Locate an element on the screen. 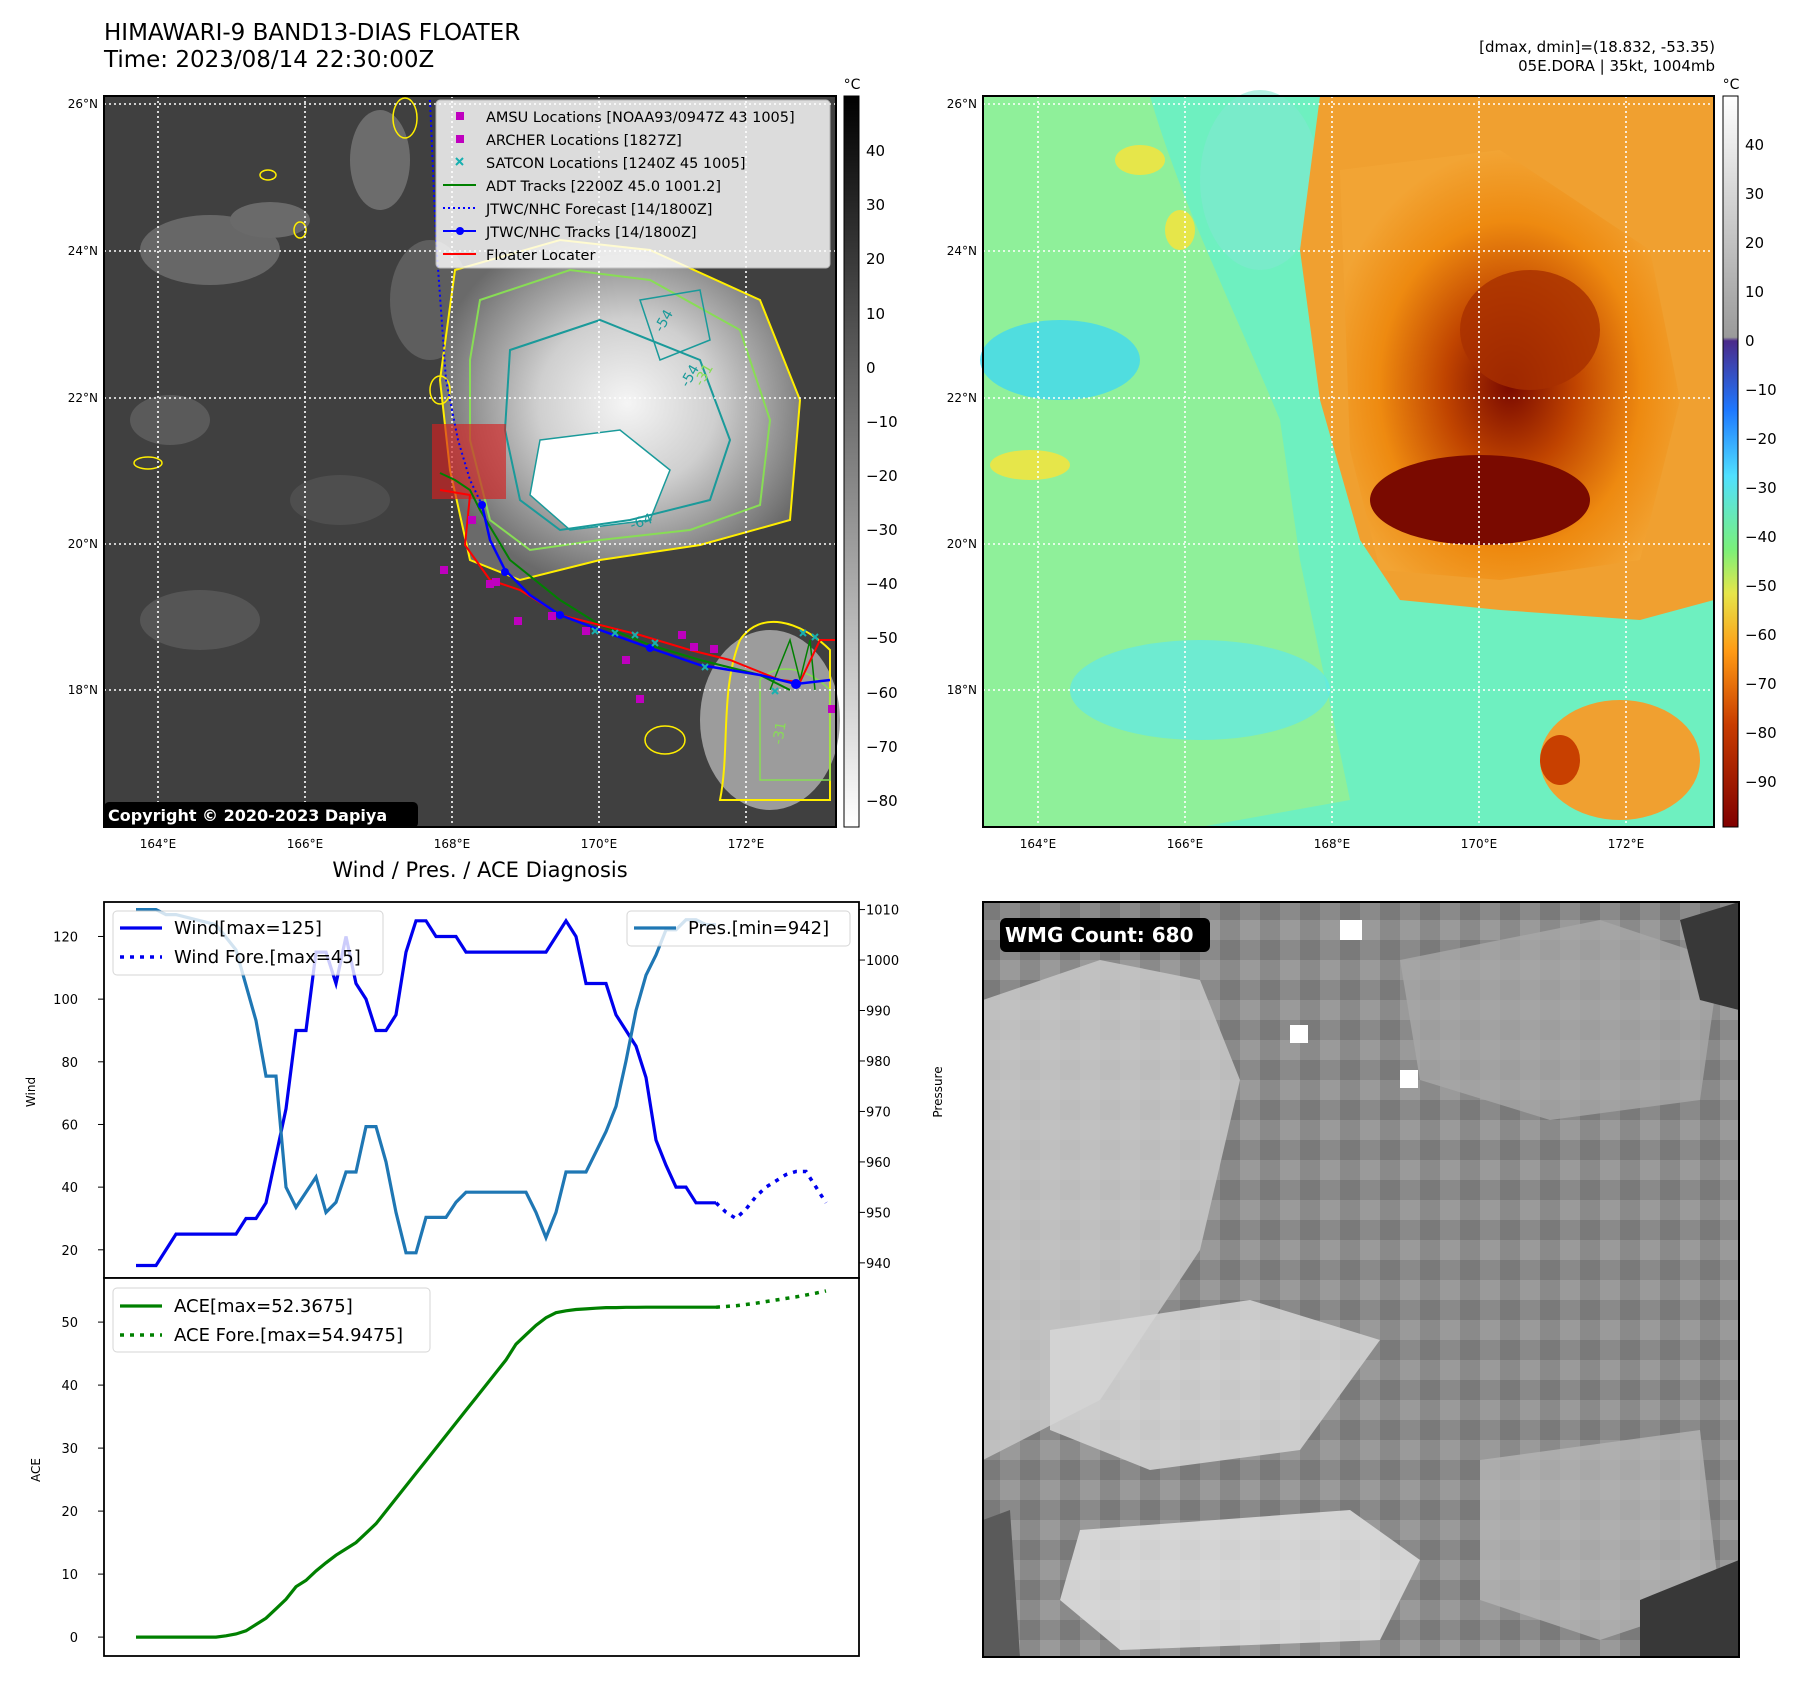 This screenshot has width=1797, height=1684. p1-lon-166: 166°E is located at coordinates (305, 844).